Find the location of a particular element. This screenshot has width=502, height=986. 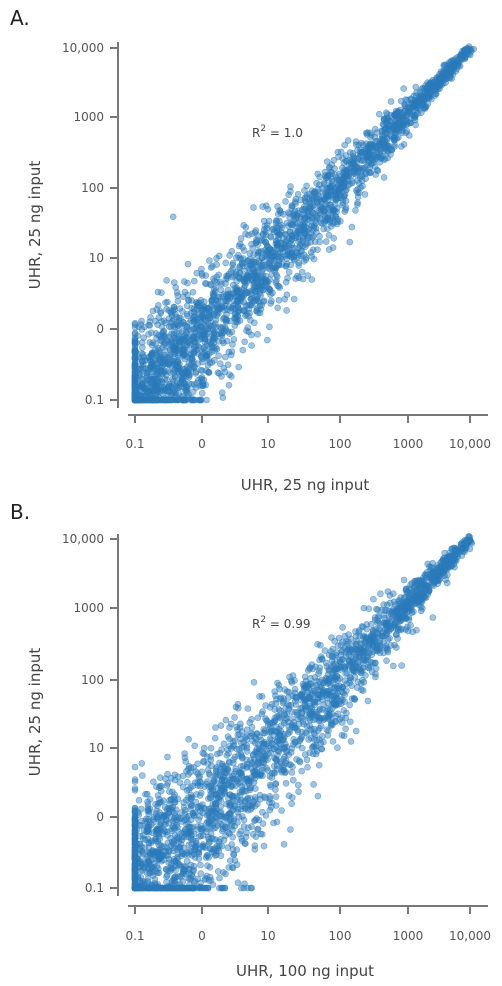

y-tick-label: 10 is located at coordinates (96, 258).